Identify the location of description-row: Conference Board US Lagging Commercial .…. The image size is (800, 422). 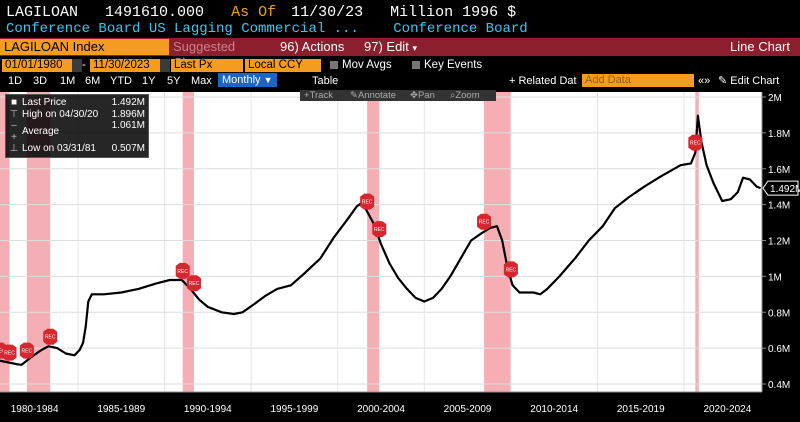
(280, 29).